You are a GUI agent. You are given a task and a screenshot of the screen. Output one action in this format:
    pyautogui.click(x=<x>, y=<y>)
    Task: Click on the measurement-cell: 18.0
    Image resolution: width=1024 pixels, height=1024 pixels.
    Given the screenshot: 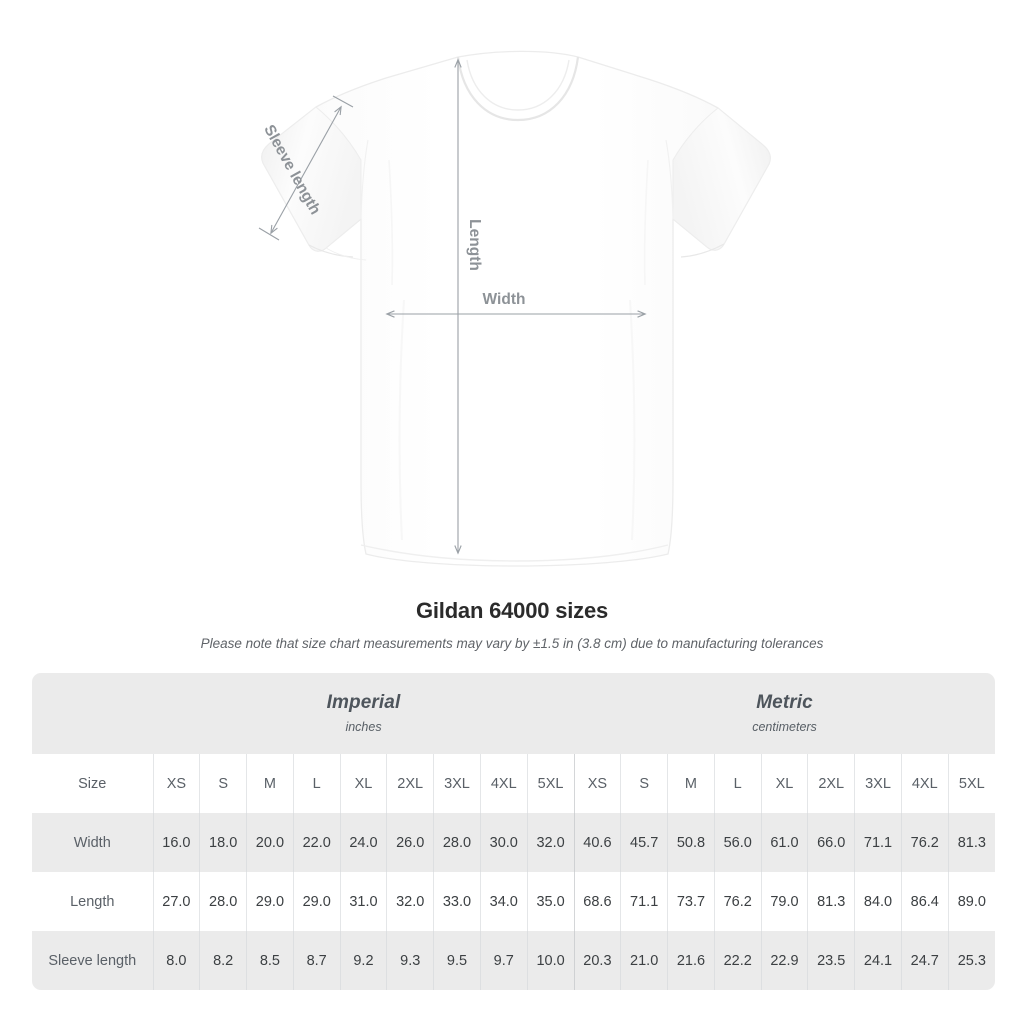 What is the action you would take?
    pyautogui.click(x=223, y=842)
    